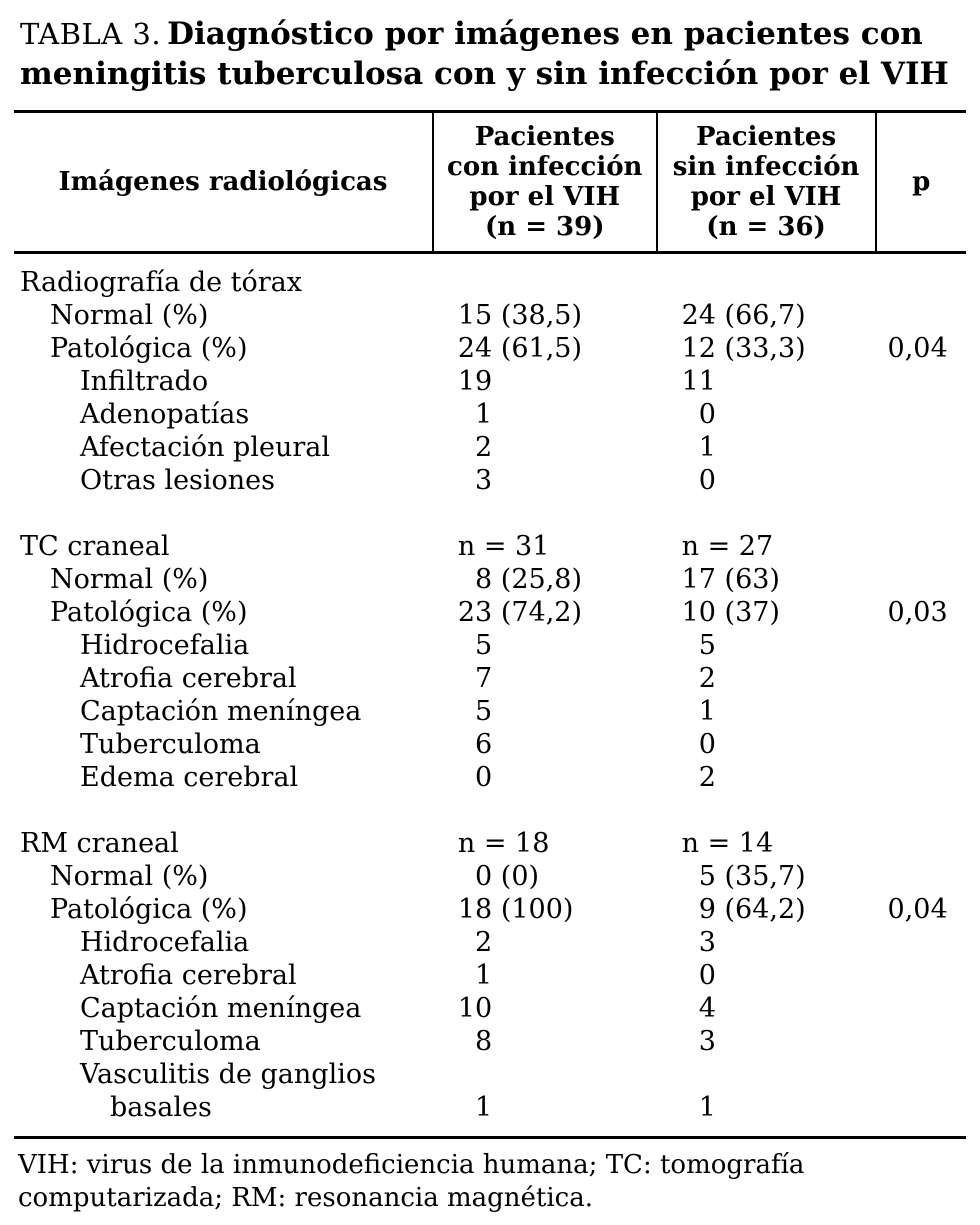 The width and height of the screenshot is (980, 1225). Describe the element at coordinates (766, 1008) in the screenshot. I see `value-no-hiv: 4` at that location.